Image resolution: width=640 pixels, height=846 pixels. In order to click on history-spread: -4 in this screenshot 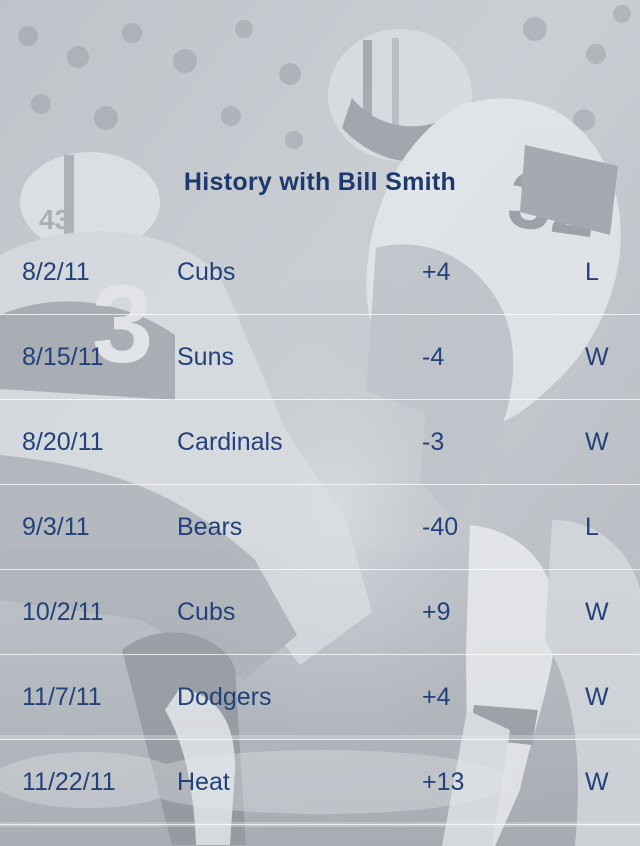, I will do `click(433, 357)`.